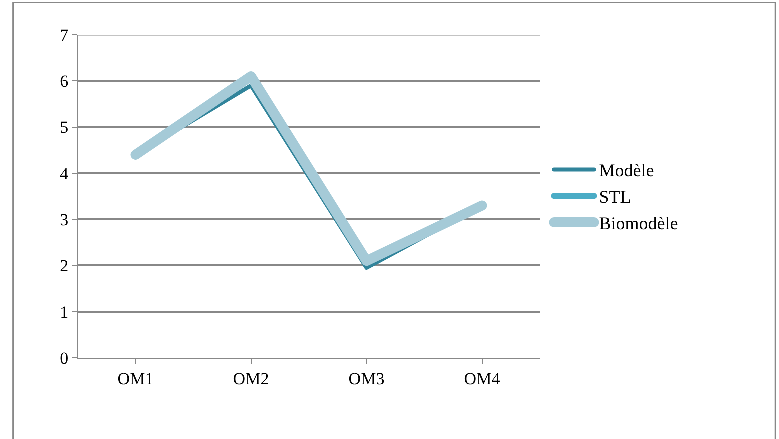 Image resolution: width=779 pixels, height=439 pixels. I want to click on legend-label: STL, so click(615, 197).